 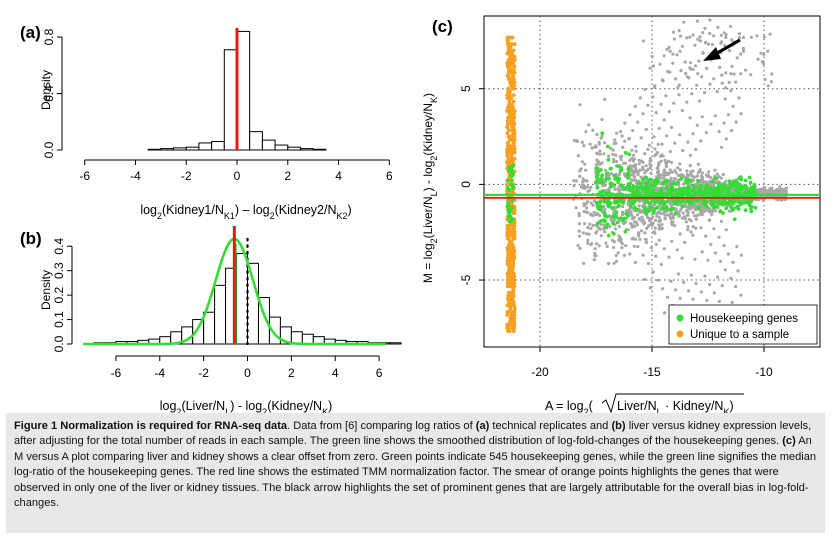 What do you see at coordinates (49, 36) in the screenshot?
I see `y-tick-label: 0.8` at bounding box center [49, 36].